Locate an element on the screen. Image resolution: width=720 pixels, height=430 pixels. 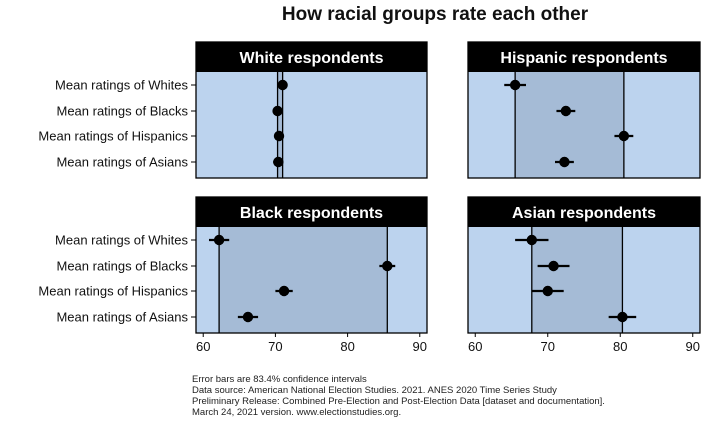
panel-title: Black respondents is located at coordinates (311, 213).